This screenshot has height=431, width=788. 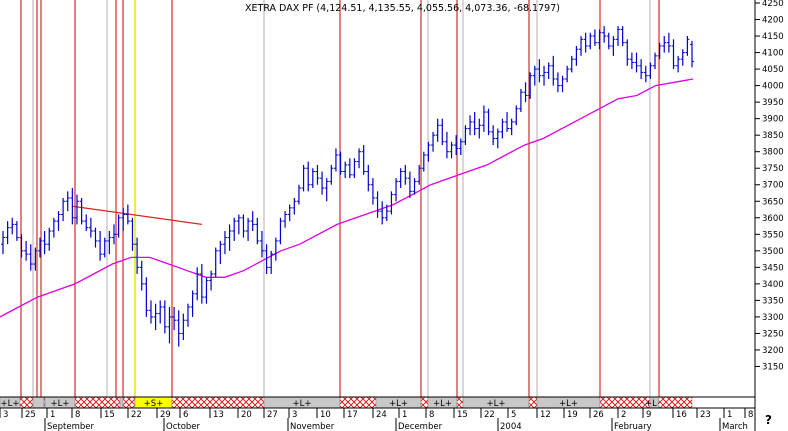 I want to click on month-label: 2004, so click(x=511, y=426).